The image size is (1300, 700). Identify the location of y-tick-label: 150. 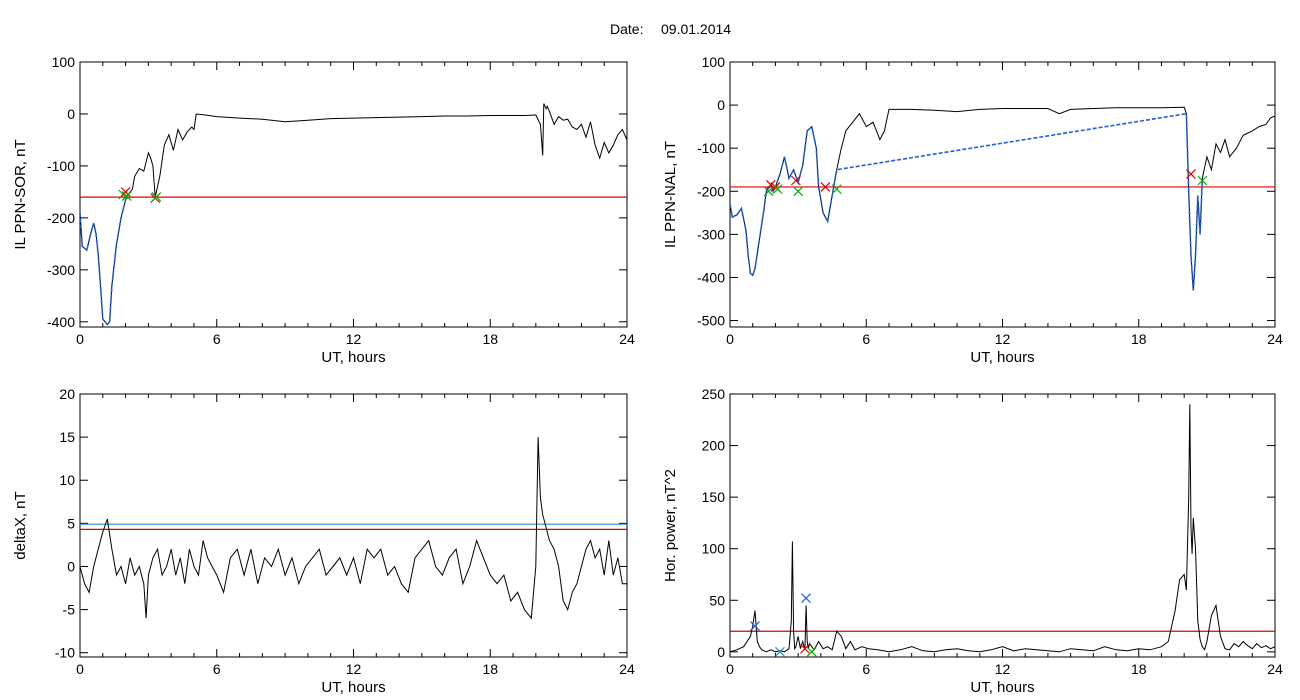
(714, 497).